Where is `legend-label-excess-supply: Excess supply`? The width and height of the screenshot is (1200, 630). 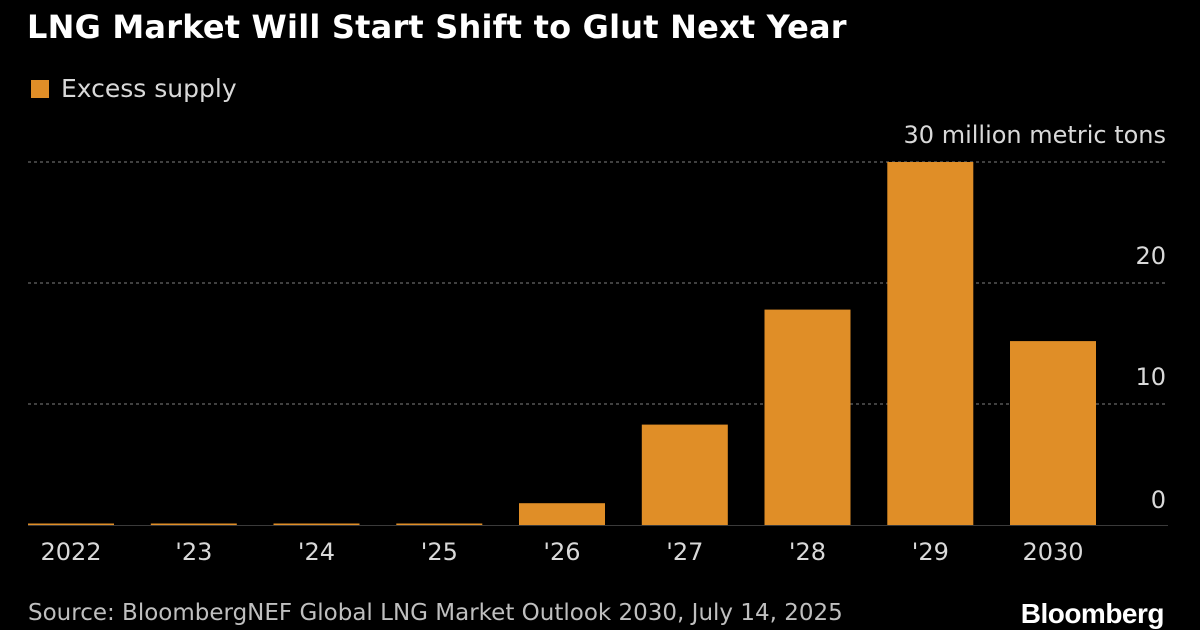 legend-label-excess-supply: Excess supply is located at coordinates (149, 88).